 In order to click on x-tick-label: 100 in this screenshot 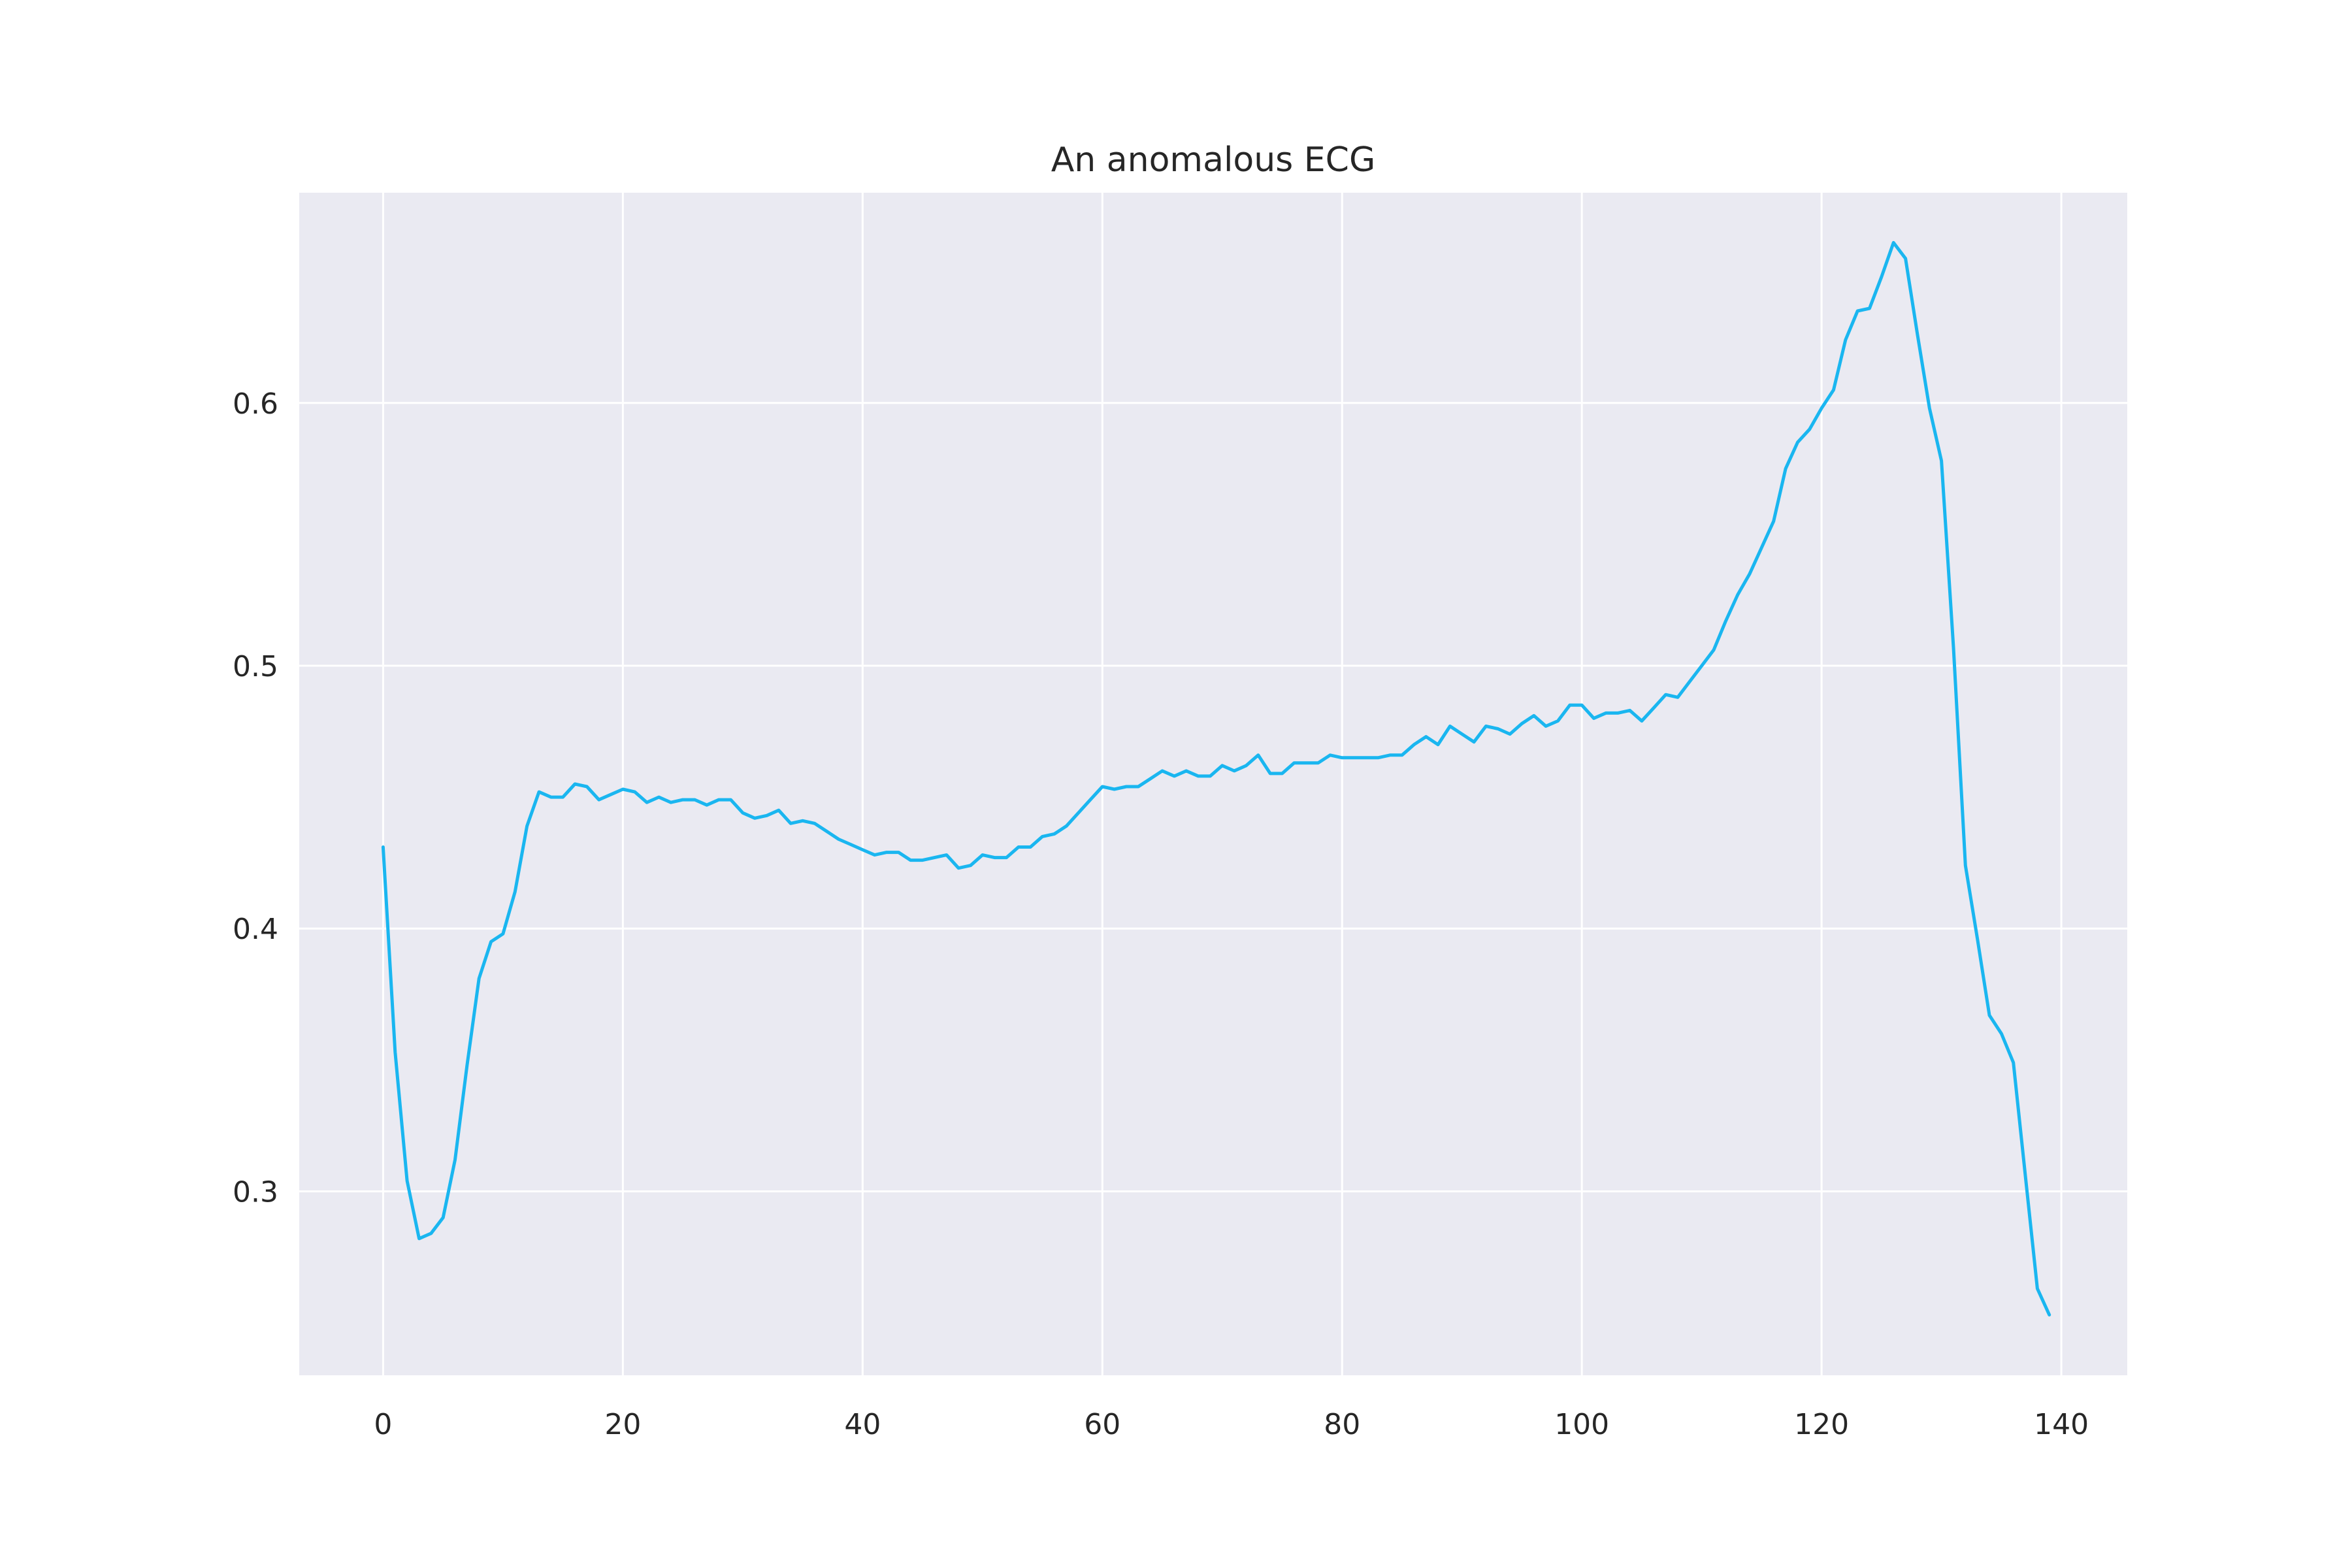, I will do `click(1581, 1424)`.